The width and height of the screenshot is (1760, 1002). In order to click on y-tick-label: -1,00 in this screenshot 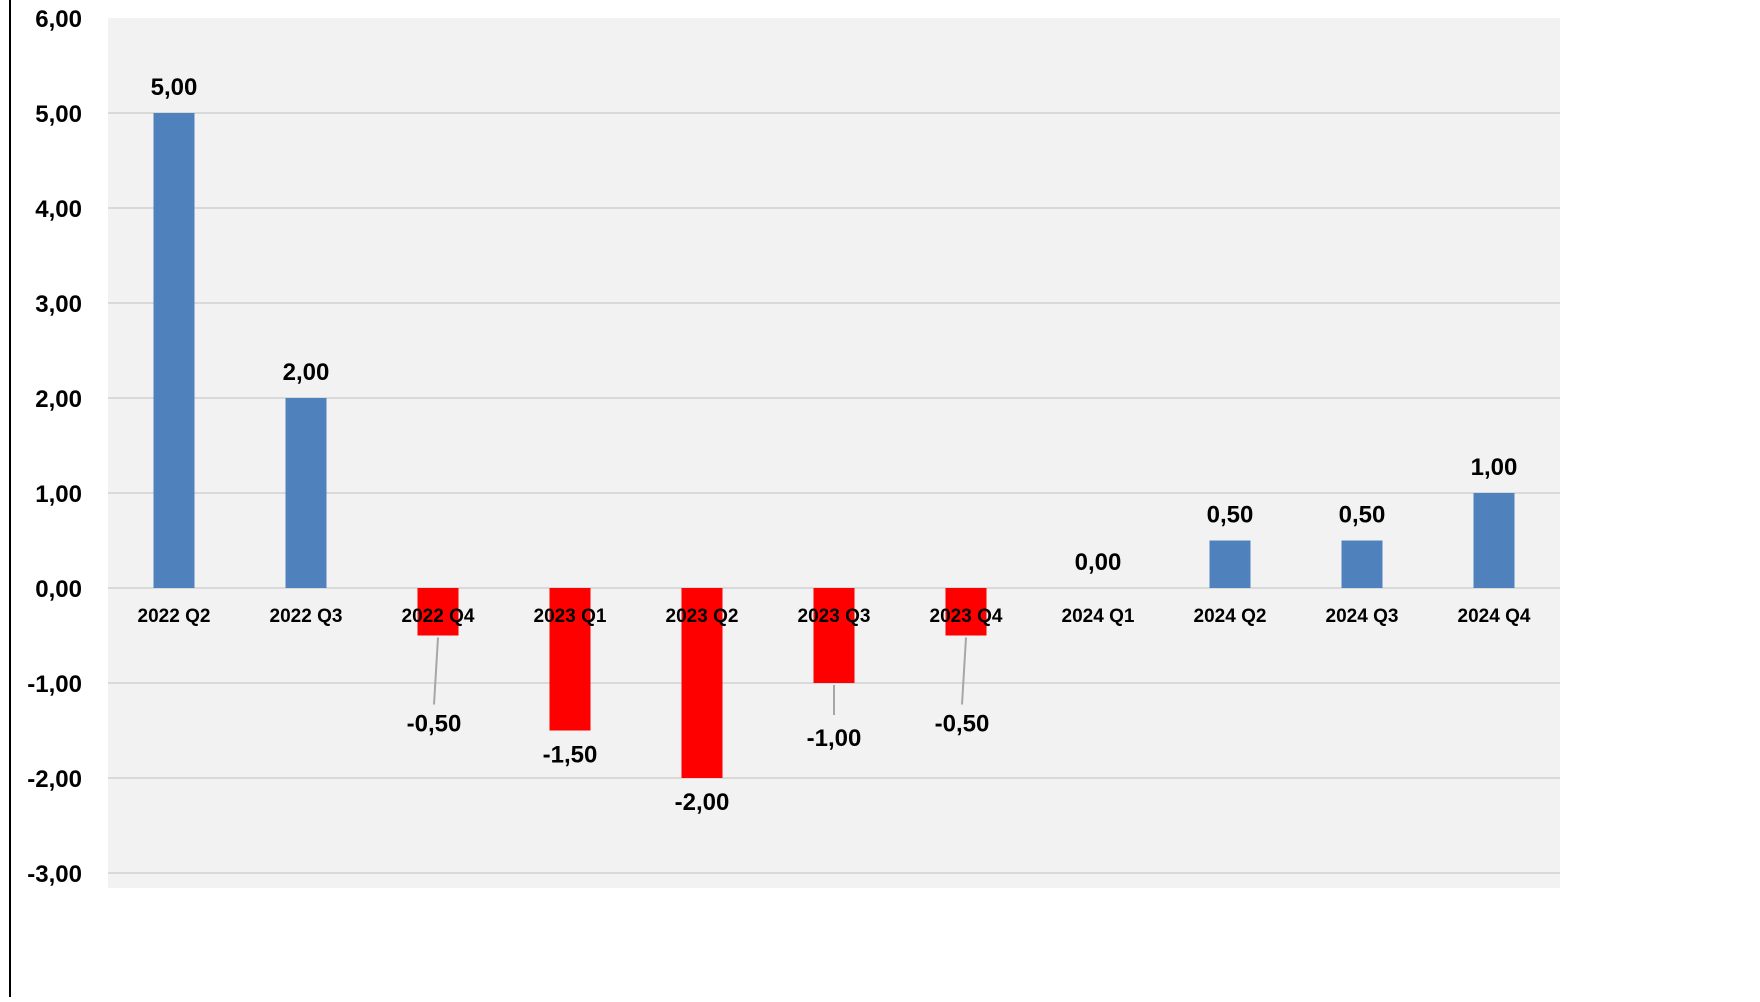, I will do `click(54, 684)`.